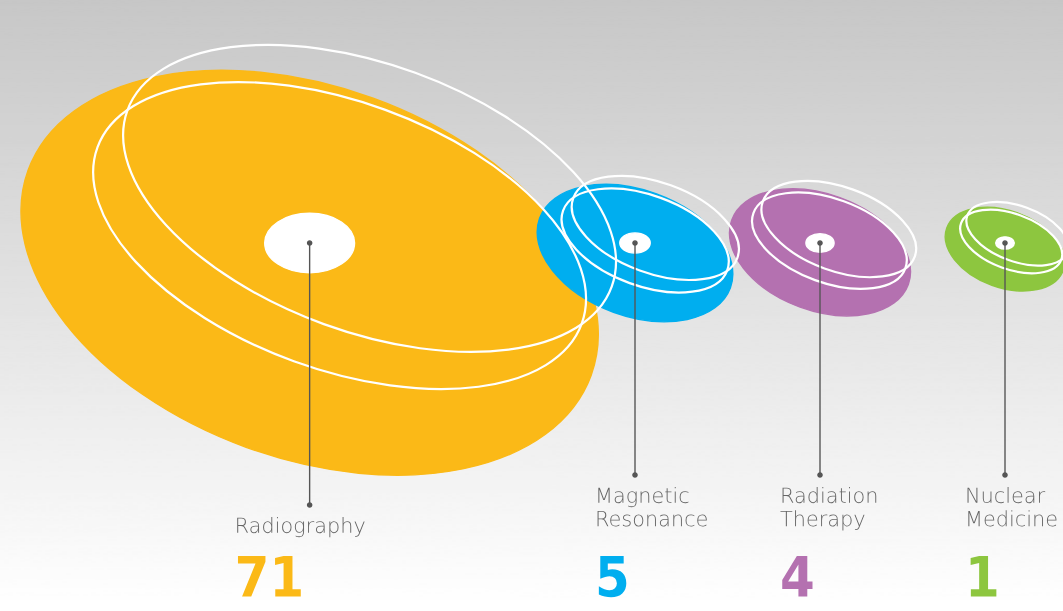  Describe the element at coordinates (269, 576) in the screenshot. I see `data-label: 71` at that location.